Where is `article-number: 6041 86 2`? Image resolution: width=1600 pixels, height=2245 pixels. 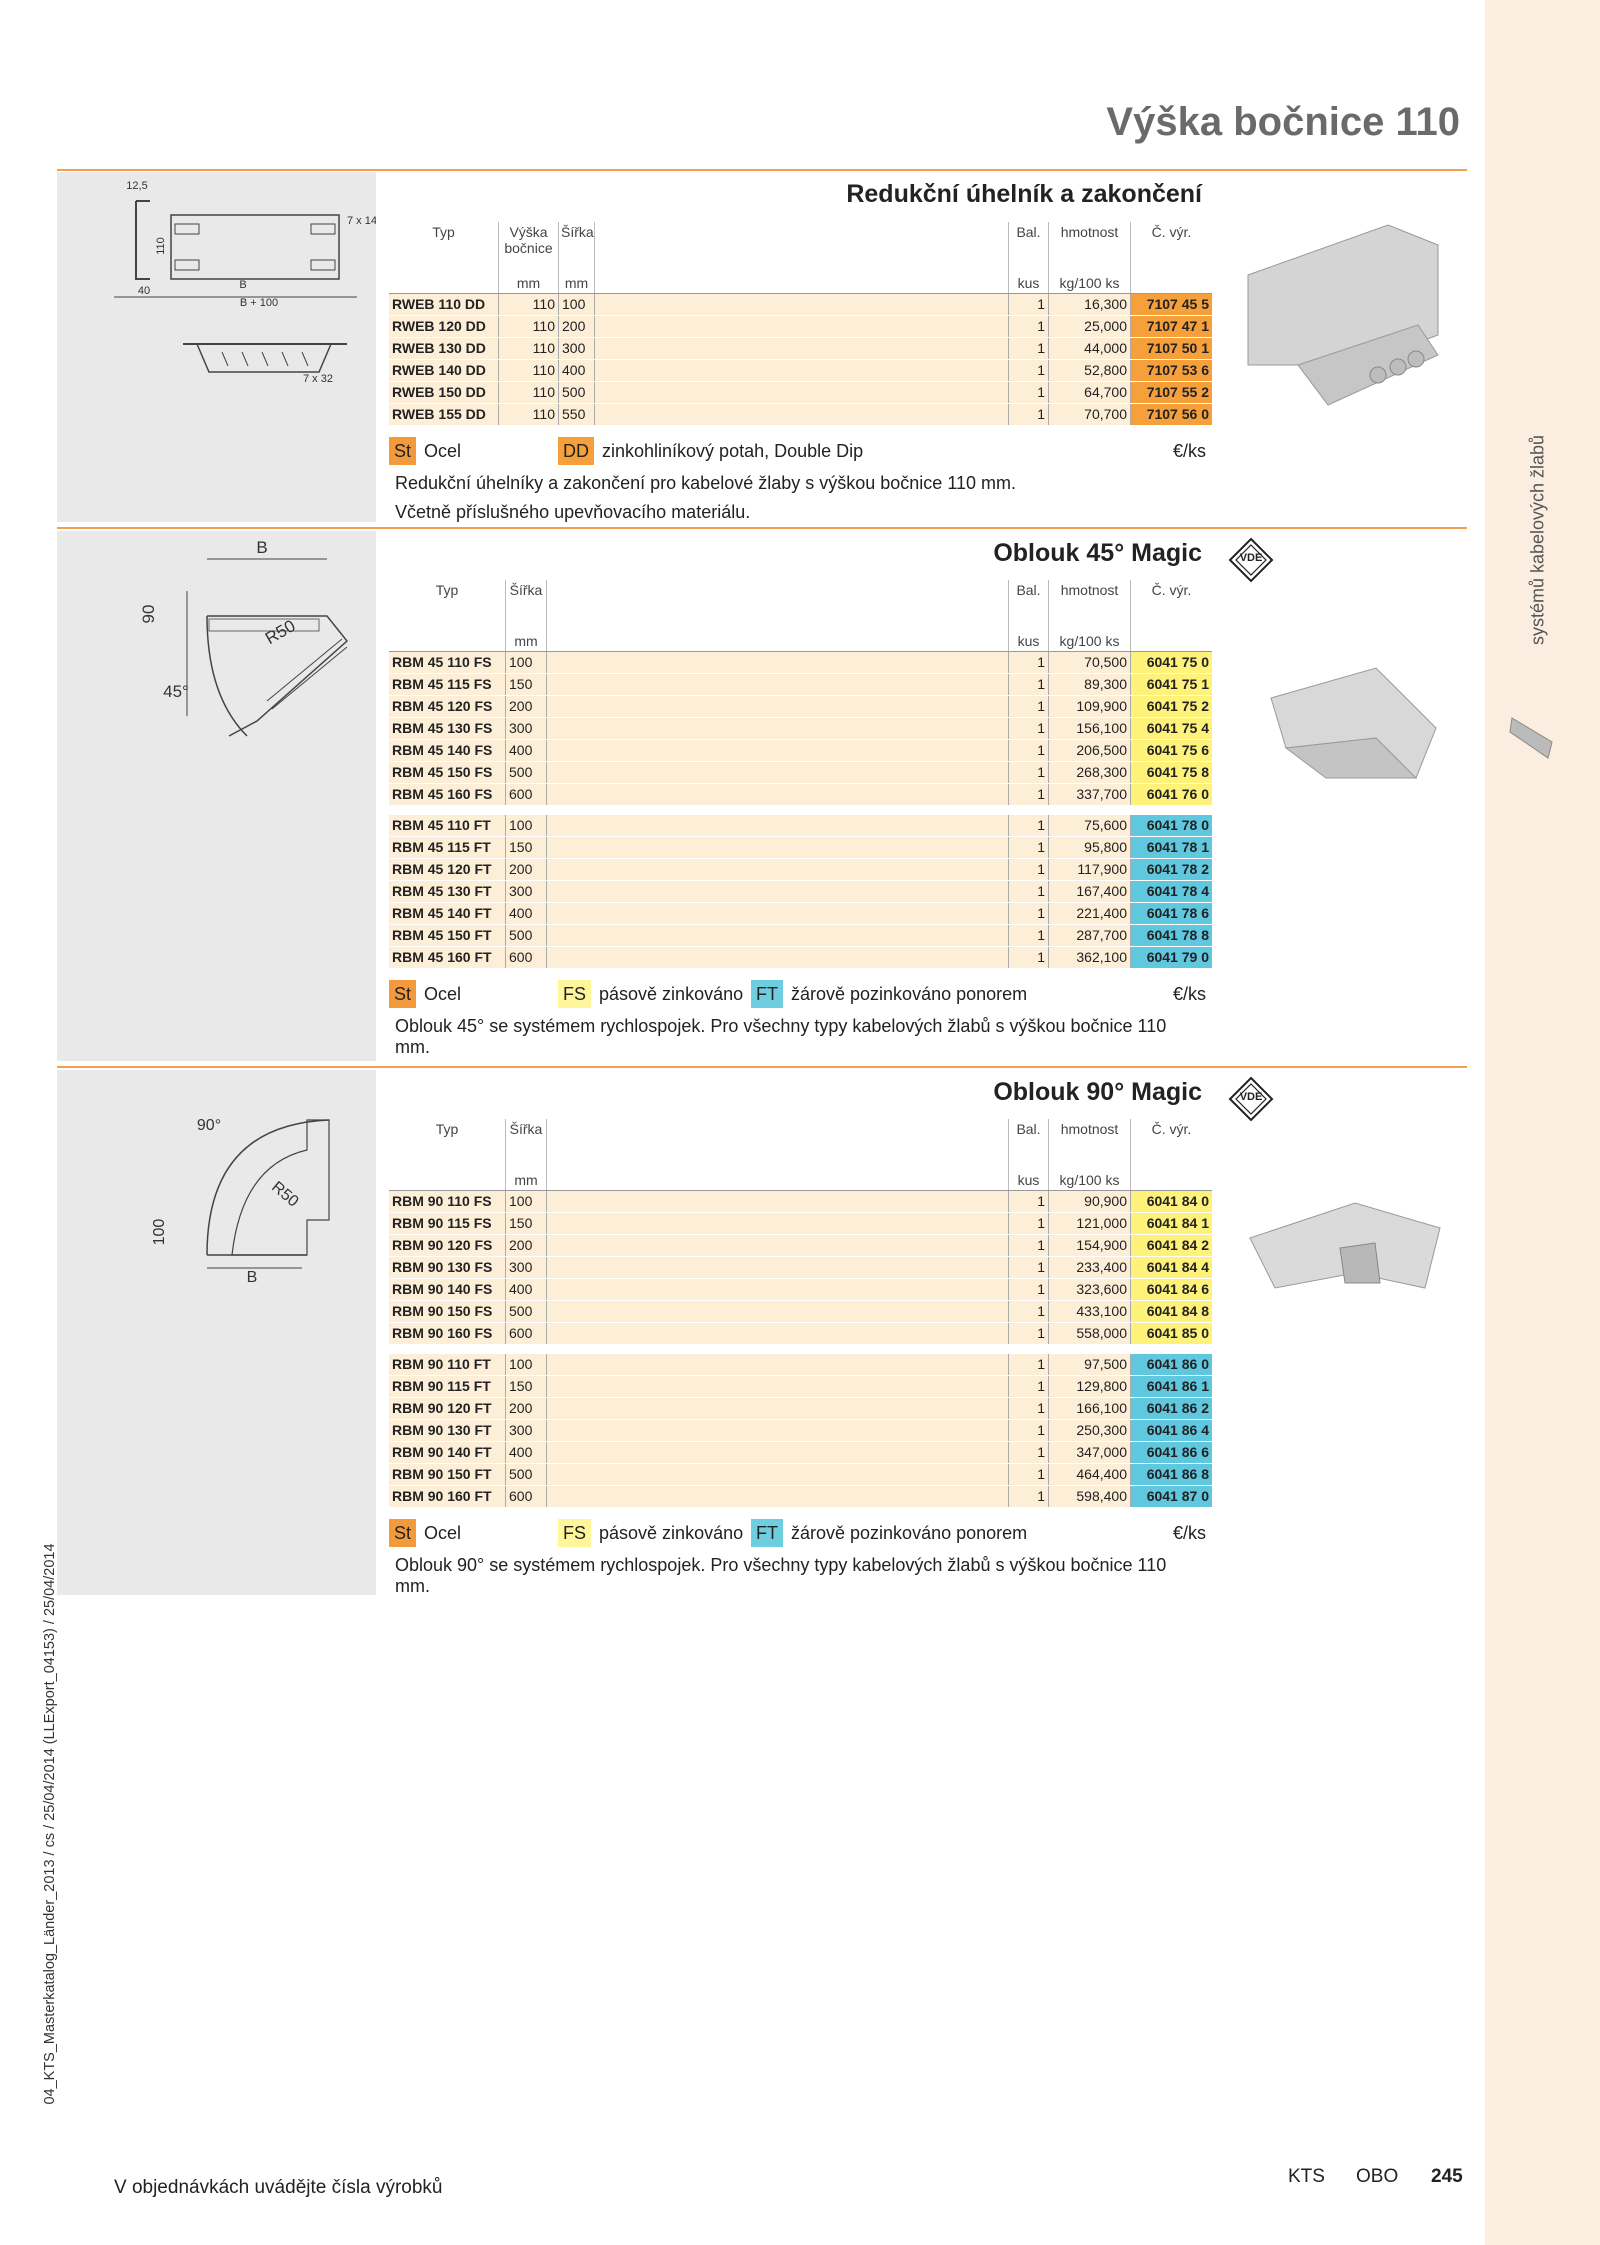 article-number: 6041 86 2 is located at coordinates (1171, 1408).